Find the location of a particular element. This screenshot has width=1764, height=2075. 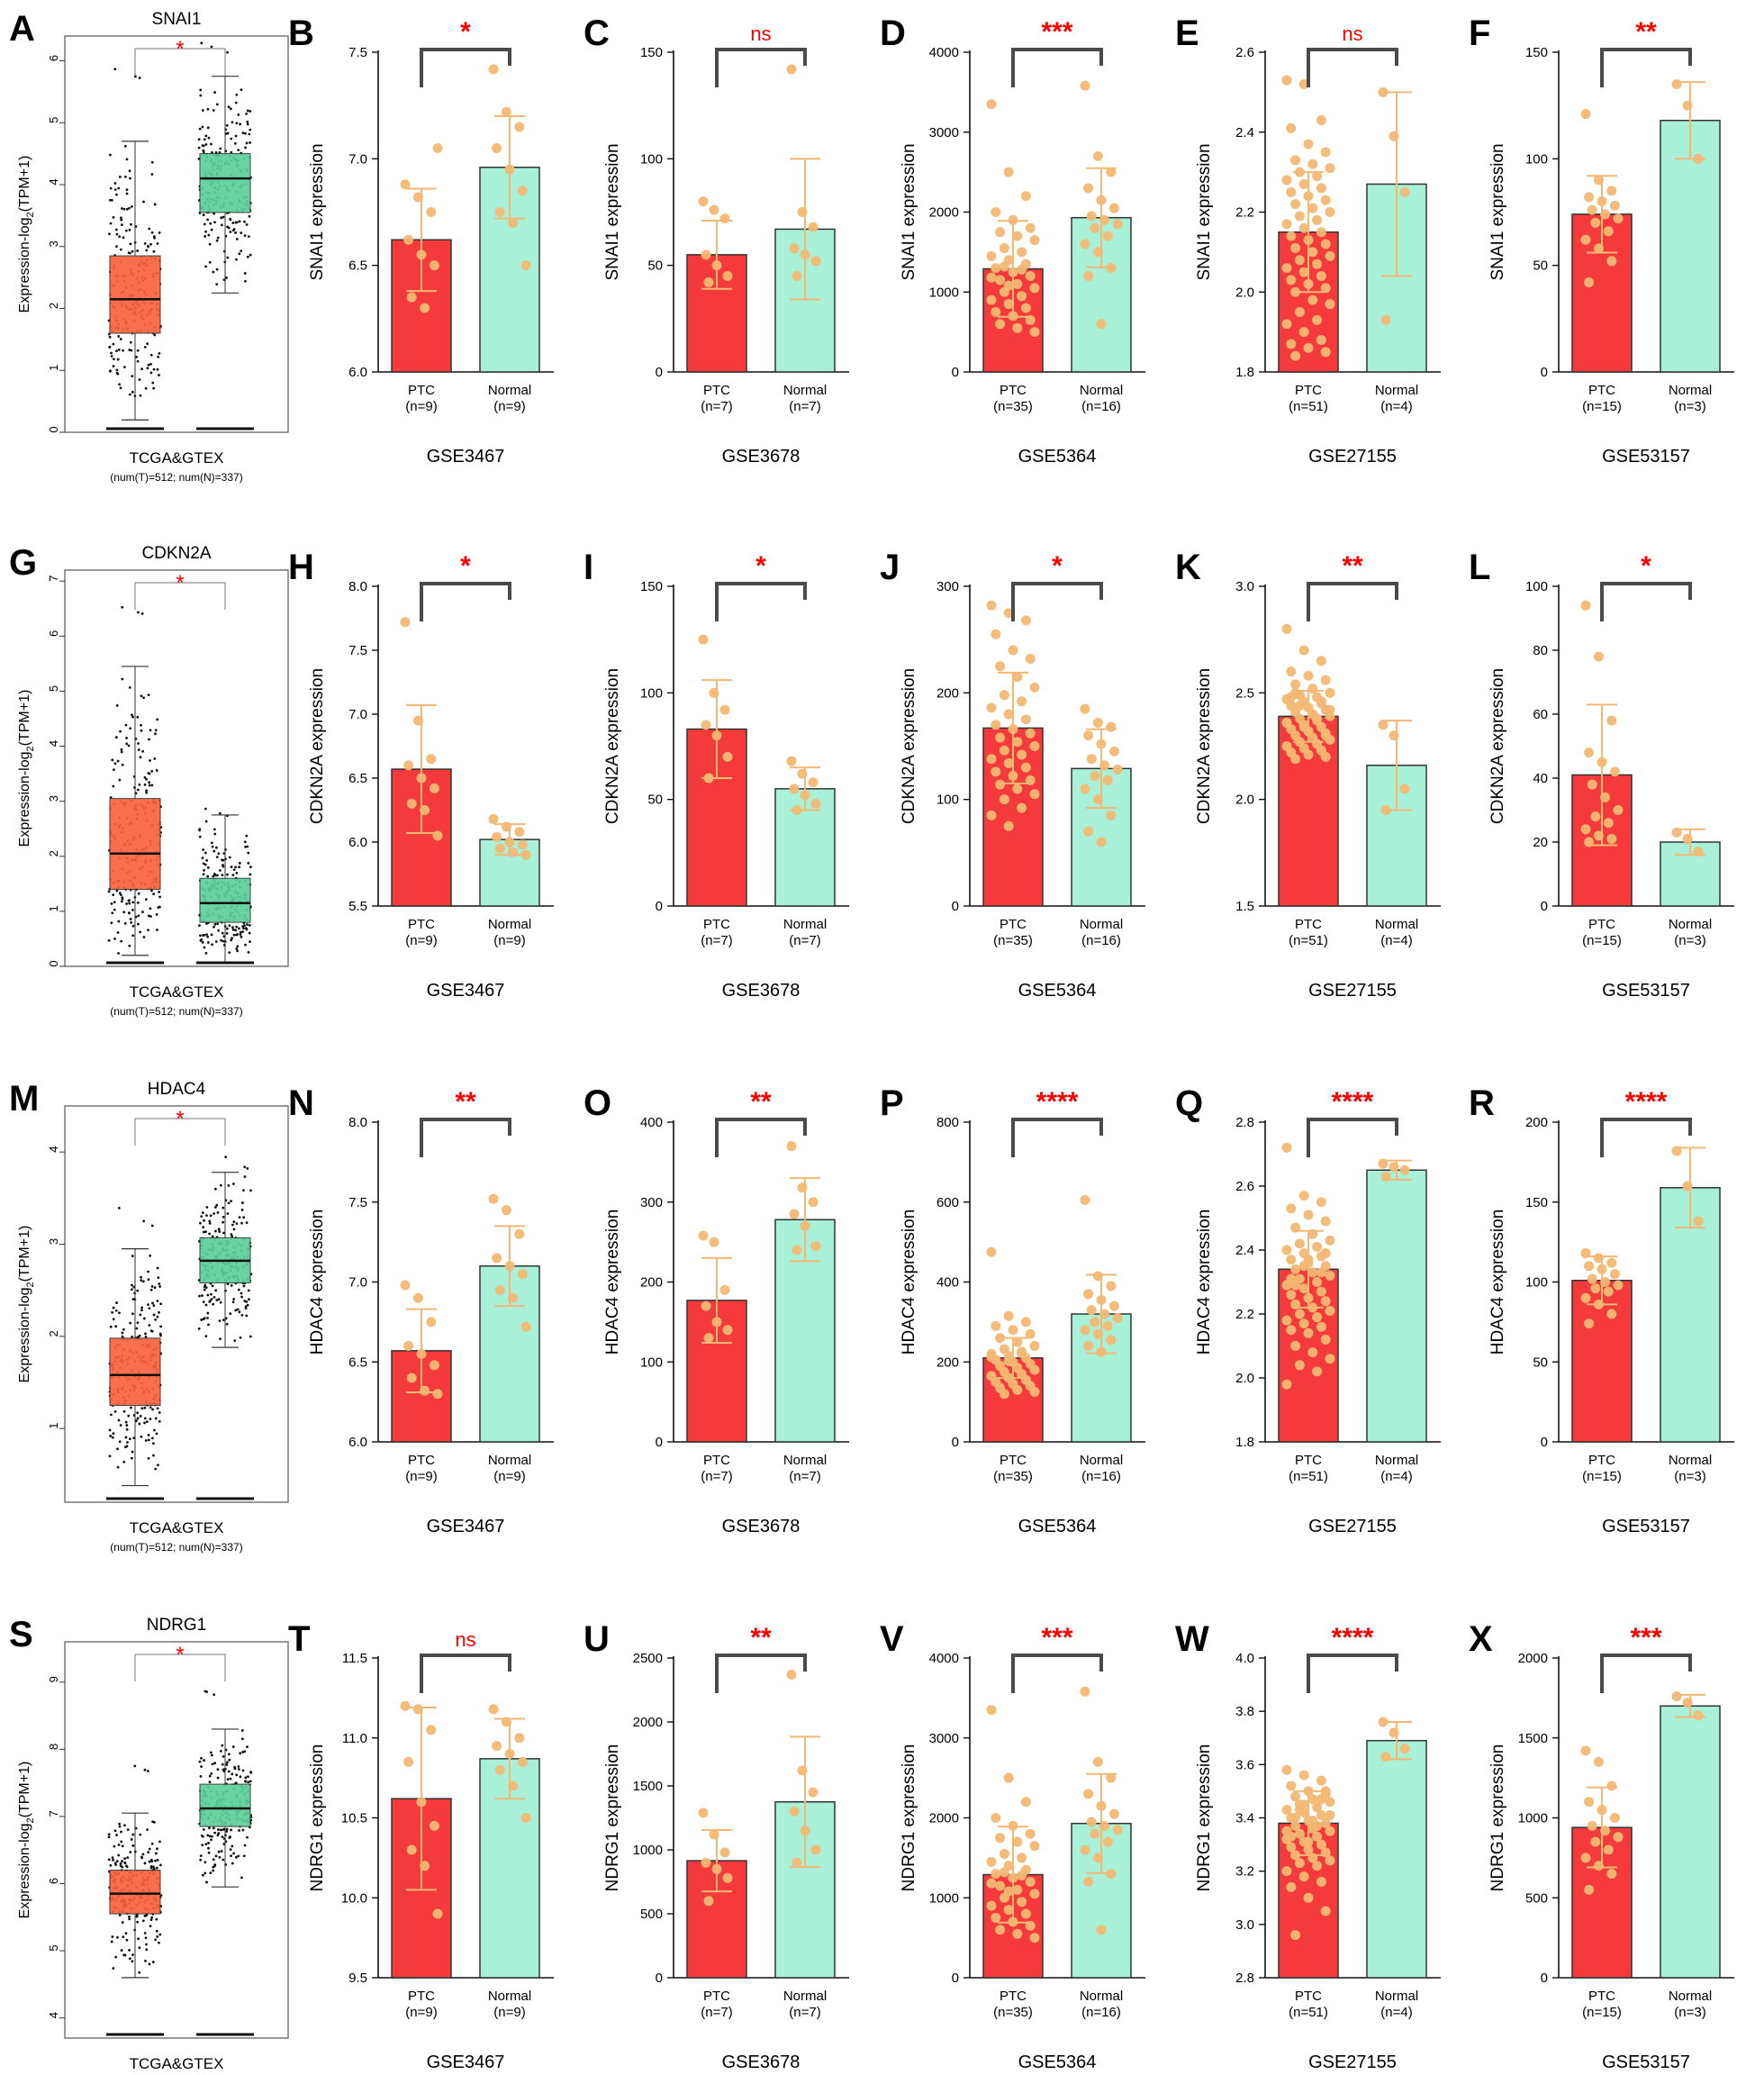

y-tick-label: 2.0 is located at coordinates (1244, 1378).